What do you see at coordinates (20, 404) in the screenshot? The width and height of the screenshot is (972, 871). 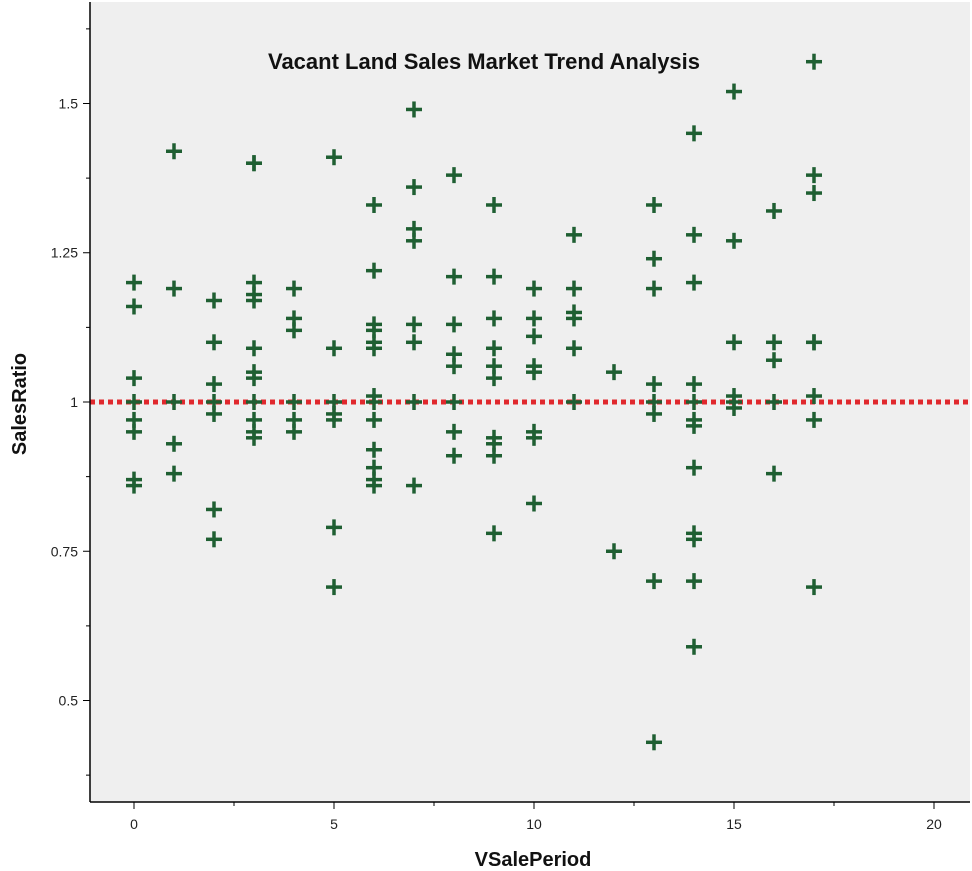 I see `y-axis-title: SalesRatio` at bounding box center [20, 404].